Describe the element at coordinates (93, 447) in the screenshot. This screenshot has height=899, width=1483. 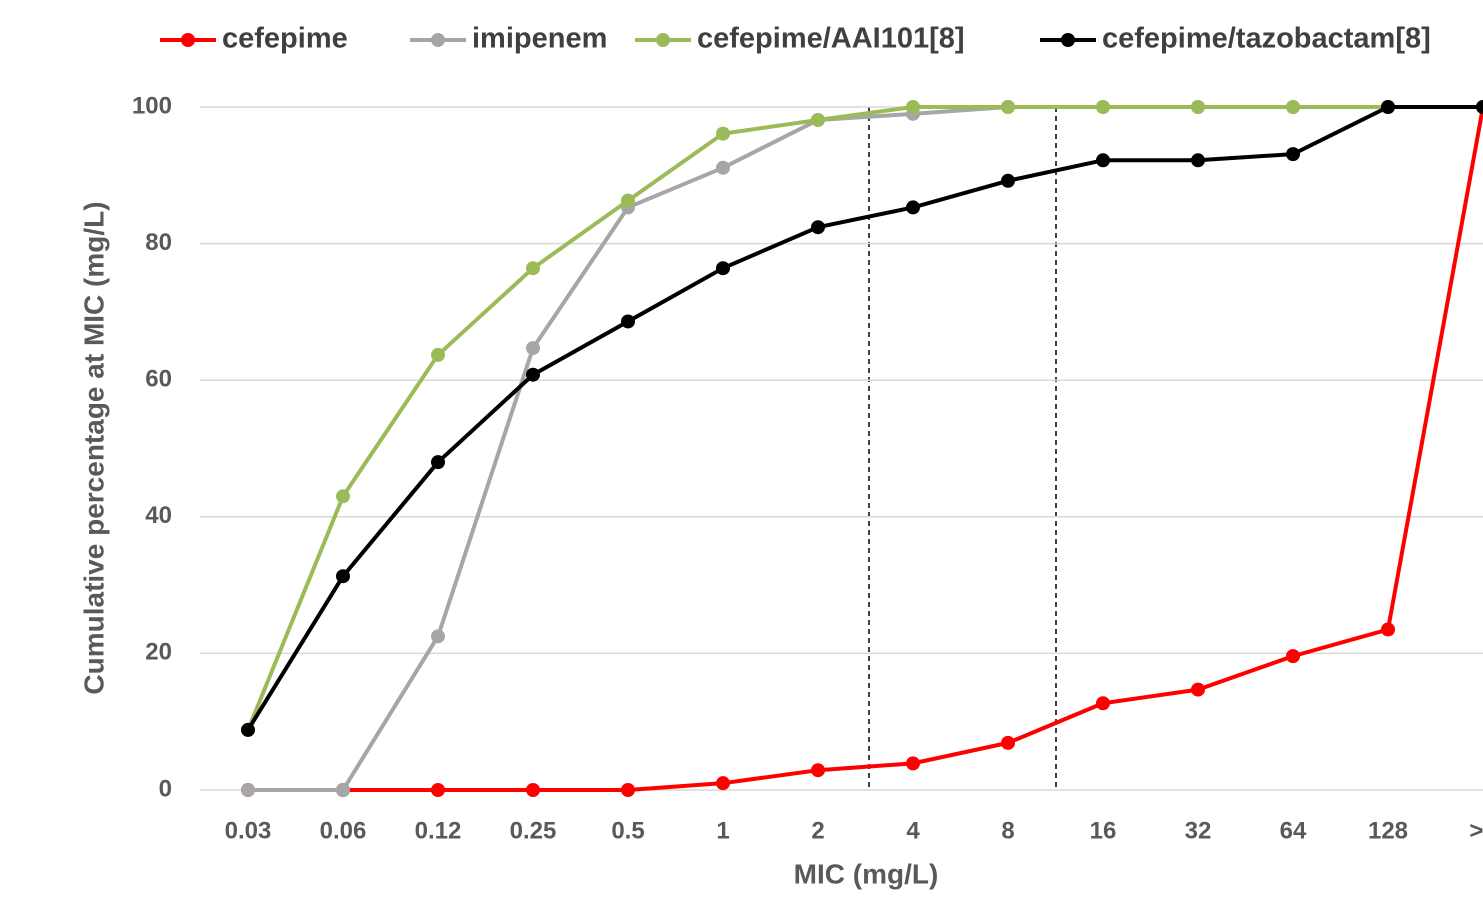
I see `y-axis-title: Cumulative percentage at MIC (mg/L)` at that location.